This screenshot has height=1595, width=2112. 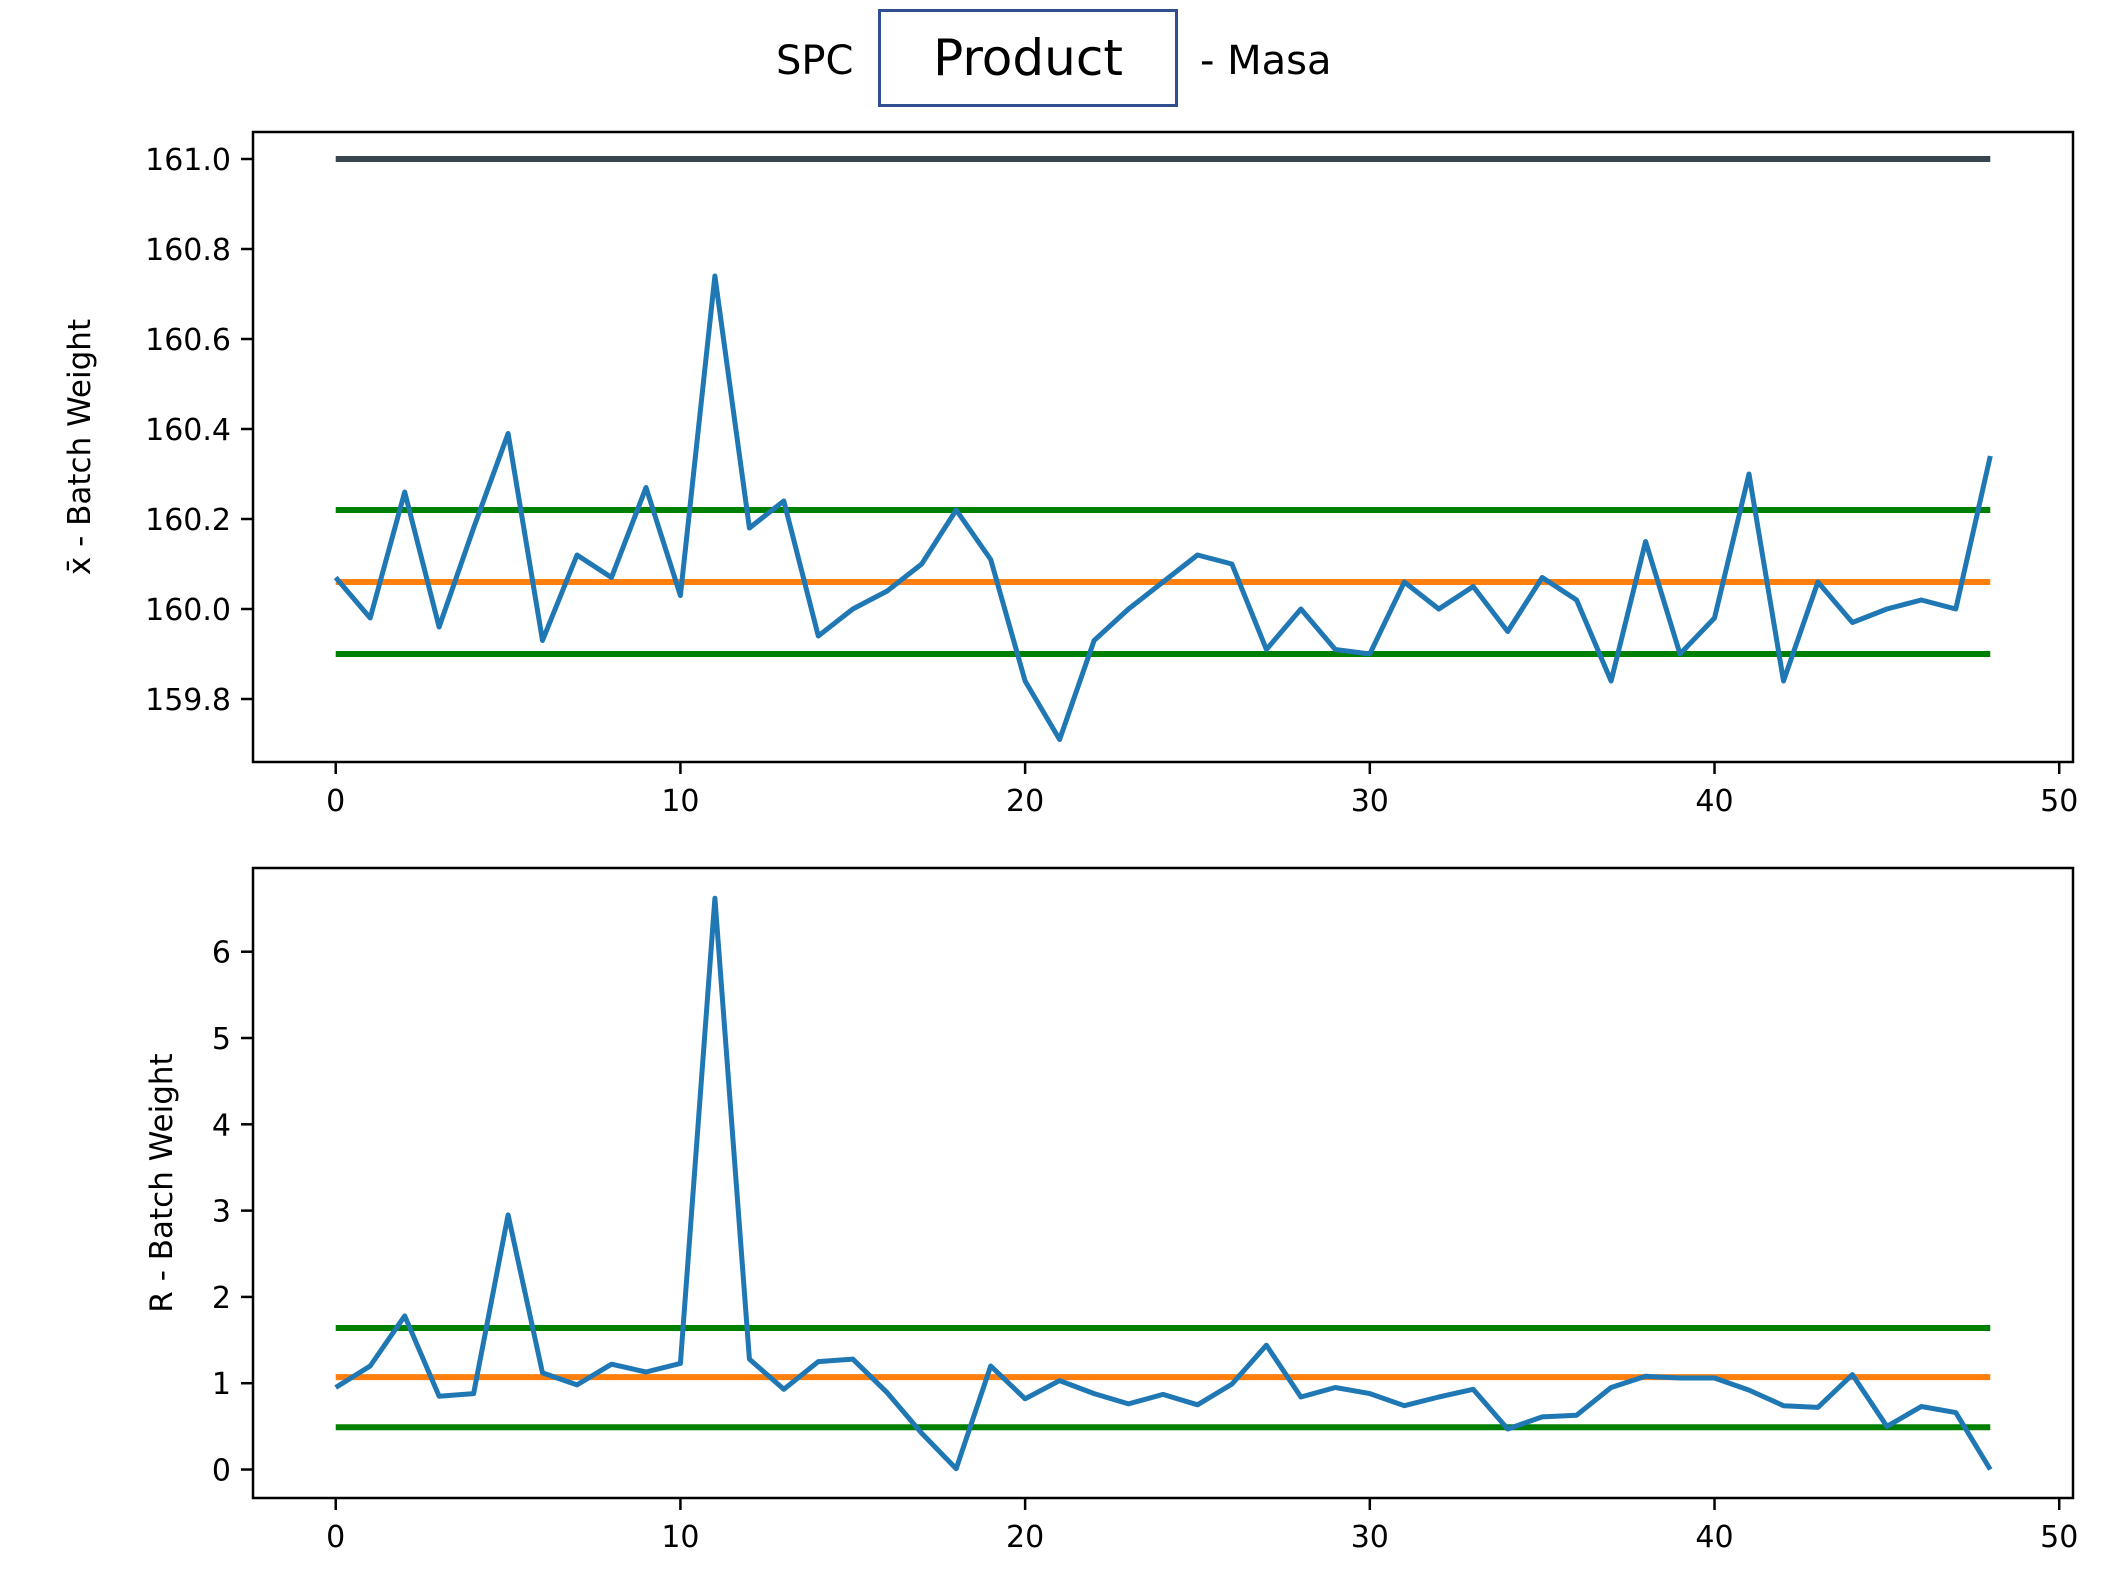 I want to click on y-tick-label: 5, so click(x=221, y=1039).